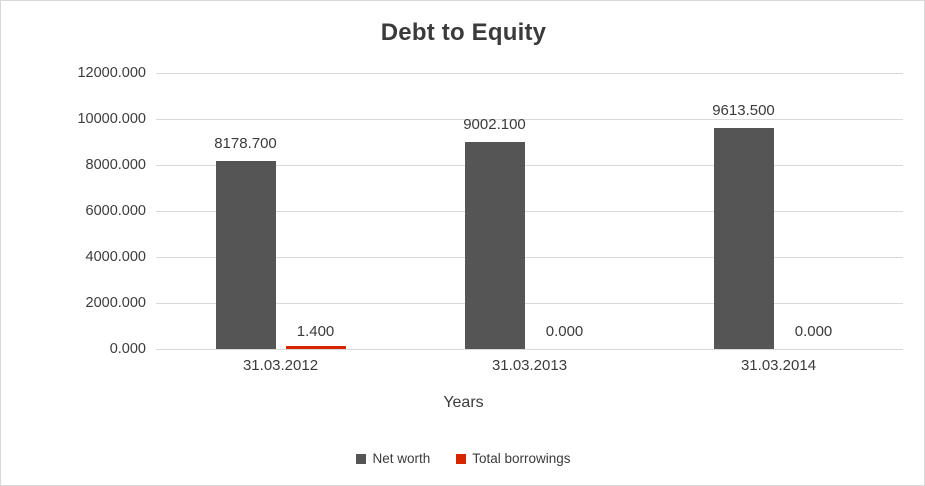  Describe the element at coordinates (115, 211) in the screenshot. I see `y-axis-tick-label: 6000.000` at that location.